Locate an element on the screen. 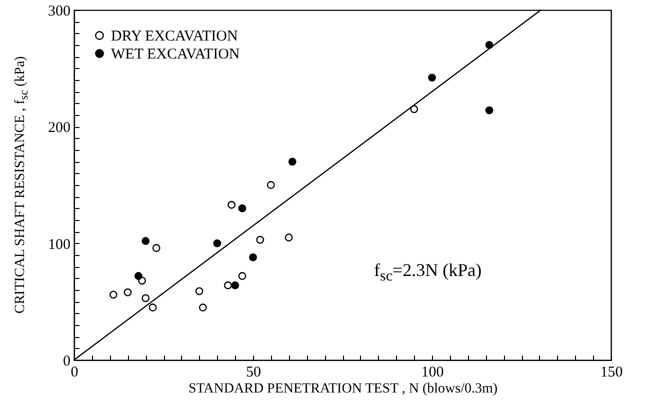  y-tick-label: 300 is located at coordinates (59, 12).